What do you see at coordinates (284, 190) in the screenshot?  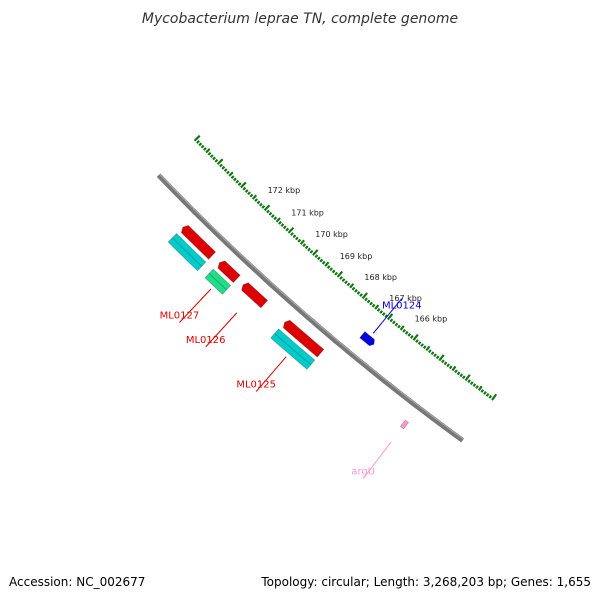 I see `tick-label: 172 kbp` at bounding box center [284, 190].